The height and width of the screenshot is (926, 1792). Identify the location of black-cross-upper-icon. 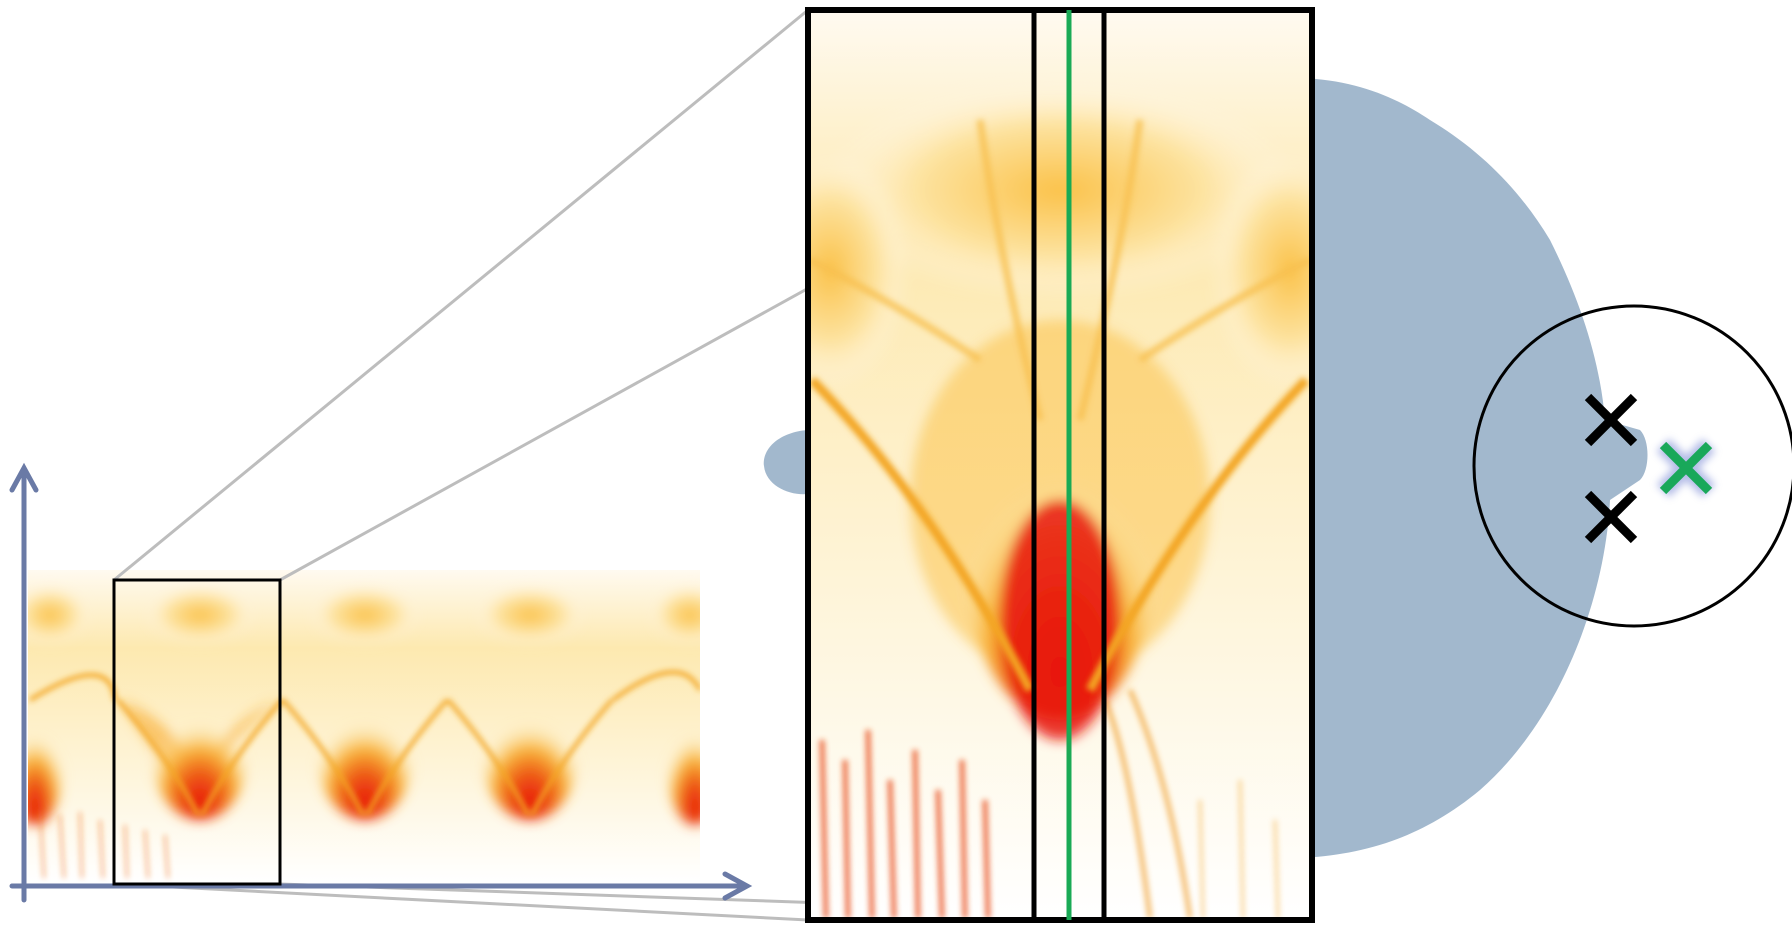
(1611, 420).